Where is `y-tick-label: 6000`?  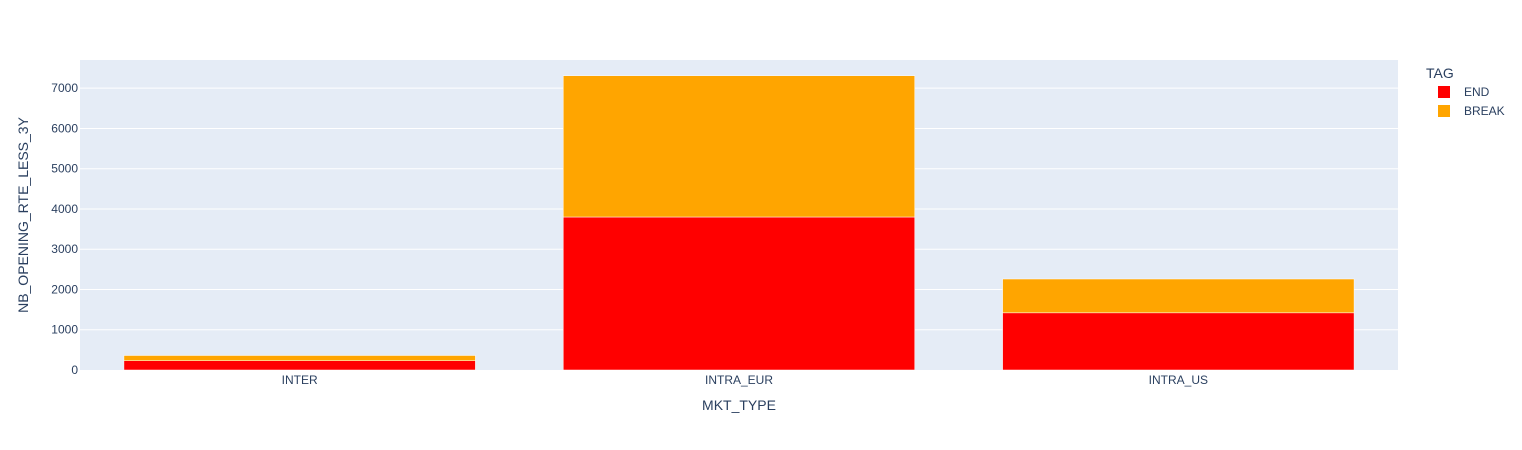
y-tick-label: 6000 is located at coordinates (64, 128).